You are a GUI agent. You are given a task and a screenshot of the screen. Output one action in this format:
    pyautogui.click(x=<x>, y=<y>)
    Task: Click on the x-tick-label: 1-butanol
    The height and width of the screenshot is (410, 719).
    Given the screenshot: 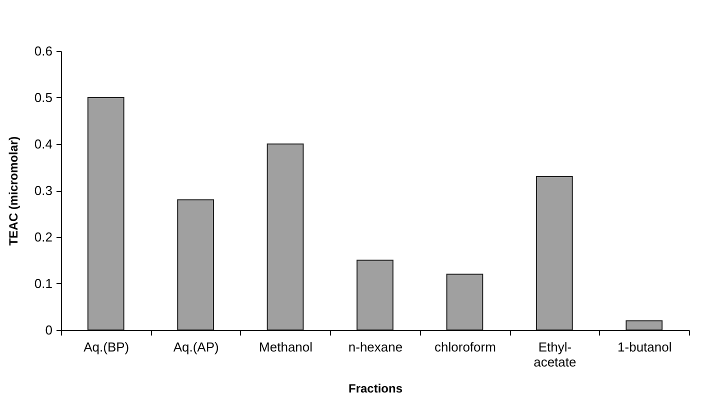 What is the action you would take?
    pyautogui.click(x=645, y=347)
    